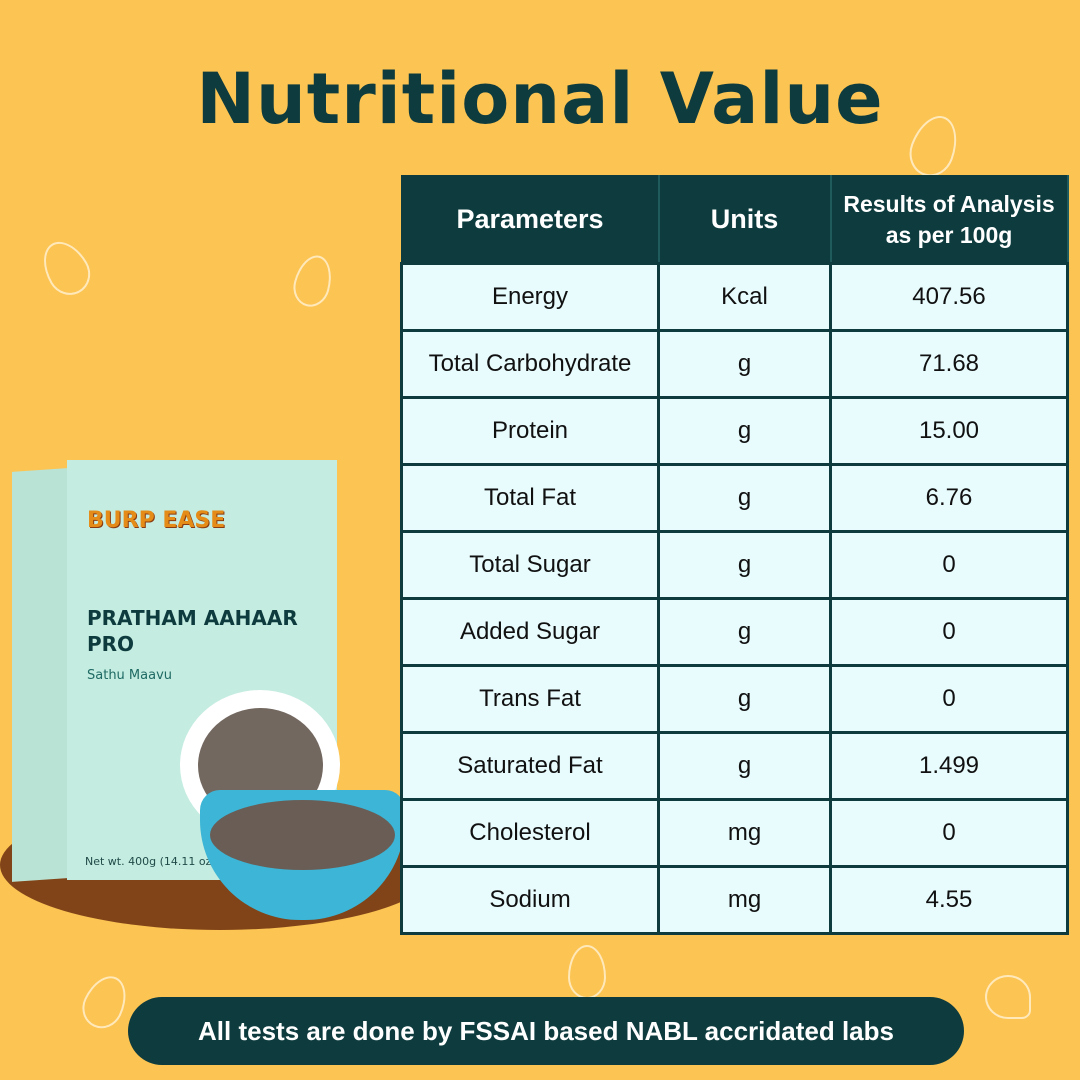 The image size is (1080, 1080). I want to click on cell-parameter: Added Sugar, so click(530, 632).